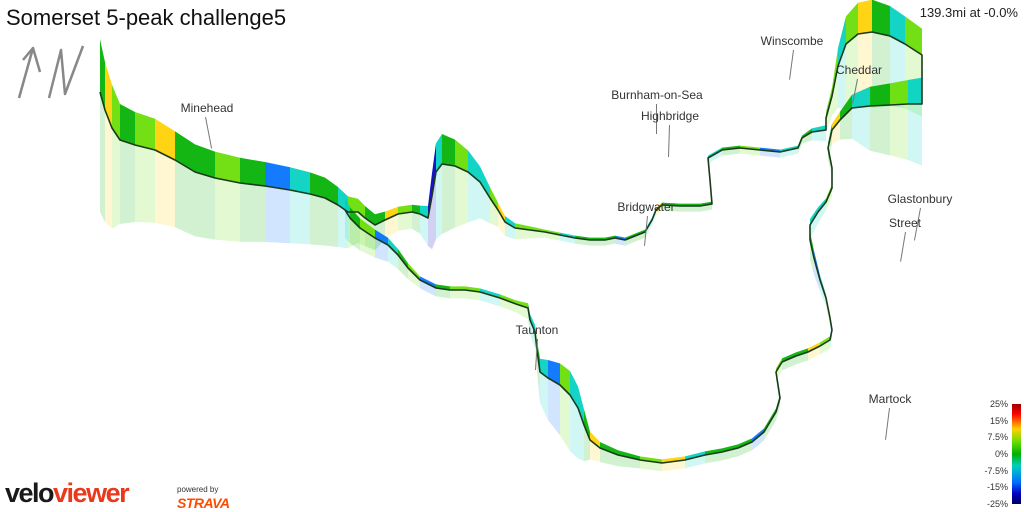 The image size is (1024, 512). What do you see at coordinates (203, 503) in the screenshot?
I see `strava-logo: STRAVA` at bounding box center [203, 503].